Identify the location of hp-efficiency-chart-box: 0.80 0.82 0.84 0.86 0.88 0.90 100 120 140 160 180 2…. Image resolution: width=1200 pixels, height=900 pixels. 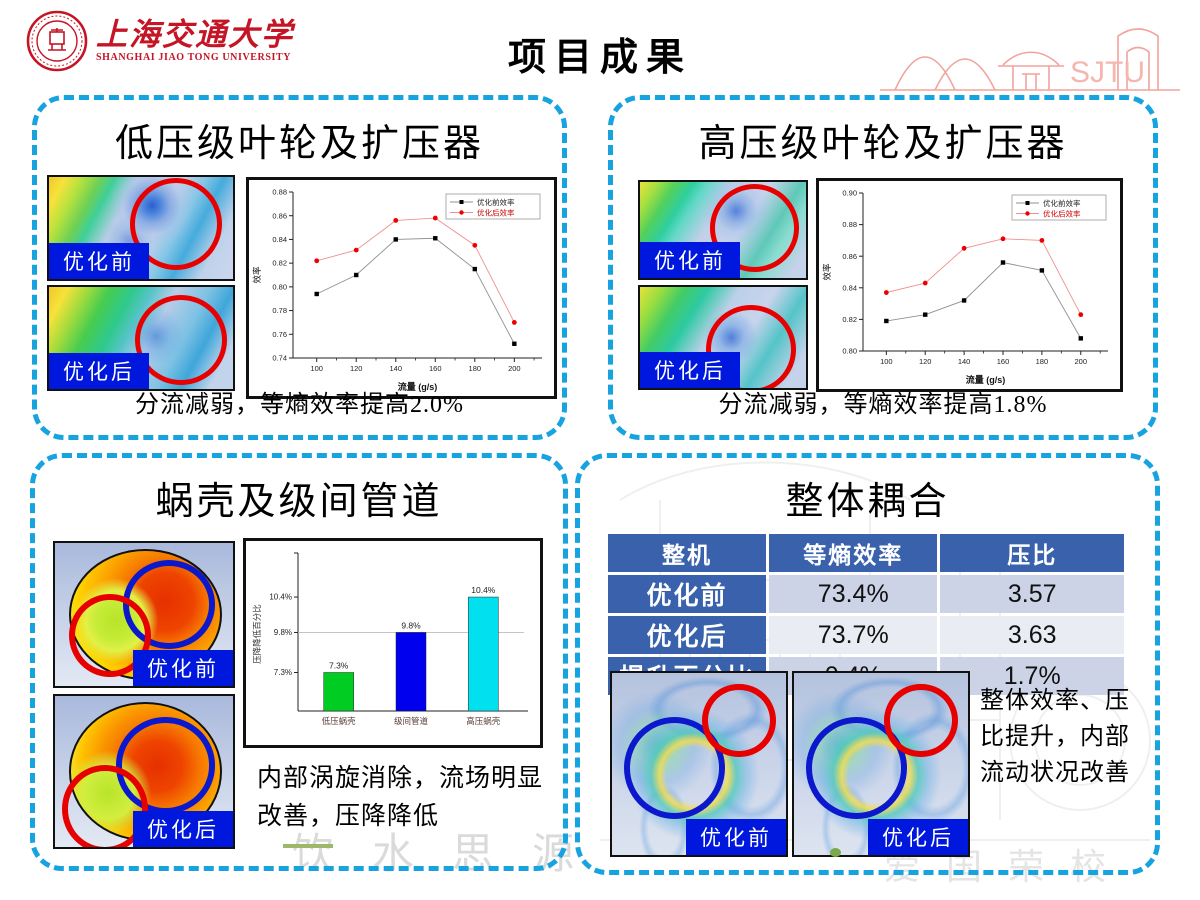
(969, 285).